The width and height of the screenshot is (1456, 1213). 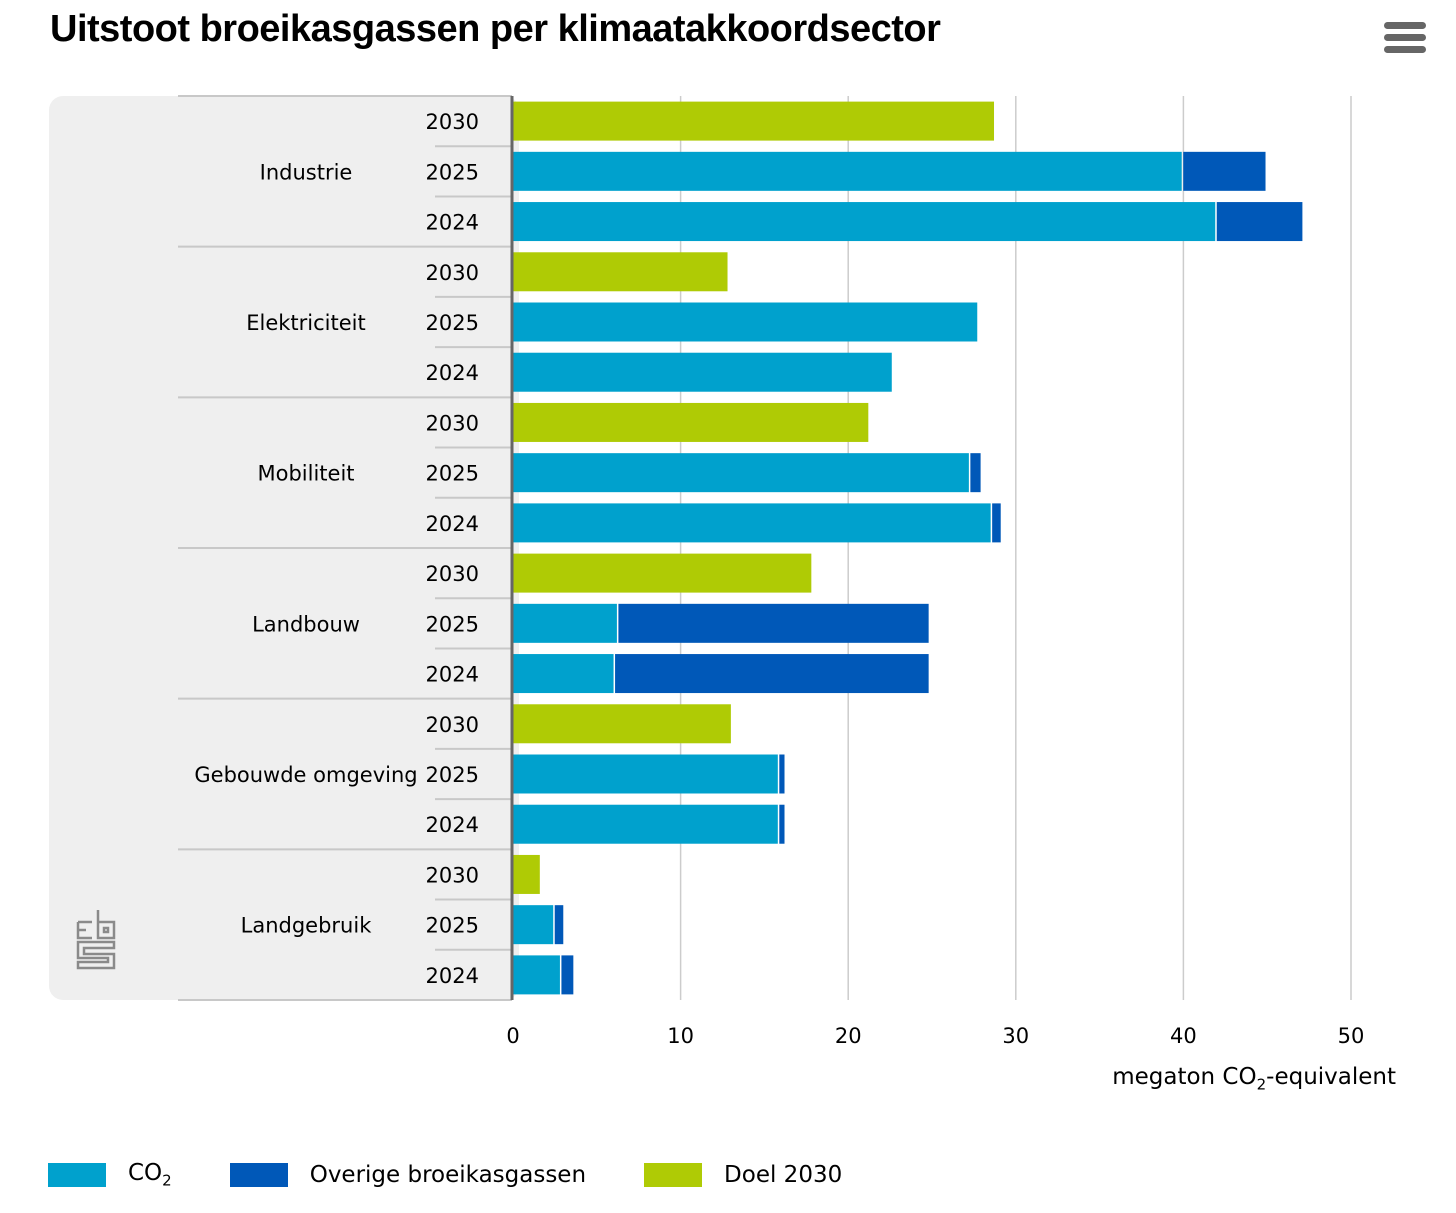 I want to click on x-tick-label: 50, so click(x=1351, y=1036).